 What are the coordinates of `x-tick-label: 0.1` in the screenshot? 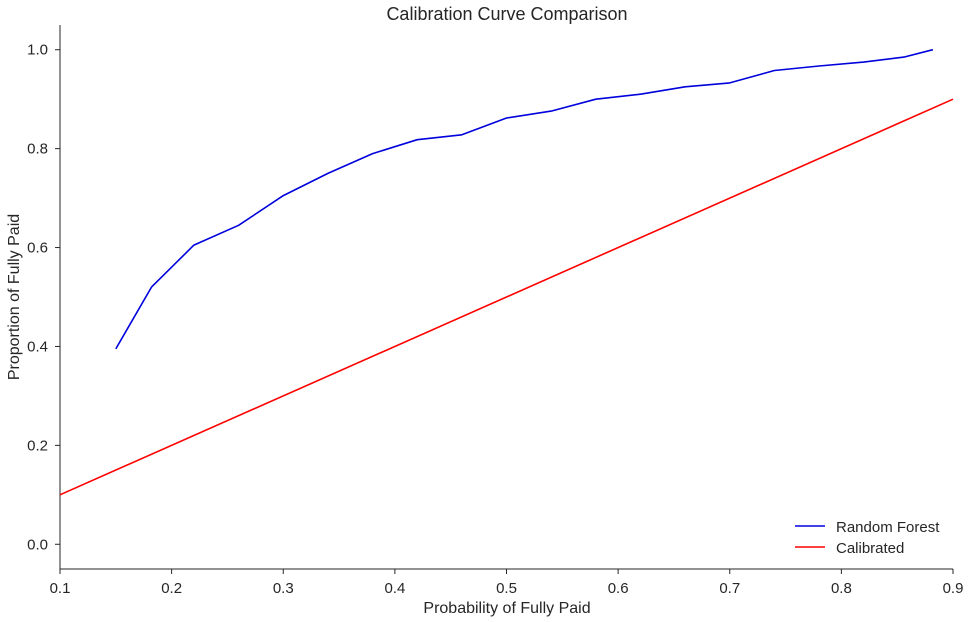 It's located at (60, 588).